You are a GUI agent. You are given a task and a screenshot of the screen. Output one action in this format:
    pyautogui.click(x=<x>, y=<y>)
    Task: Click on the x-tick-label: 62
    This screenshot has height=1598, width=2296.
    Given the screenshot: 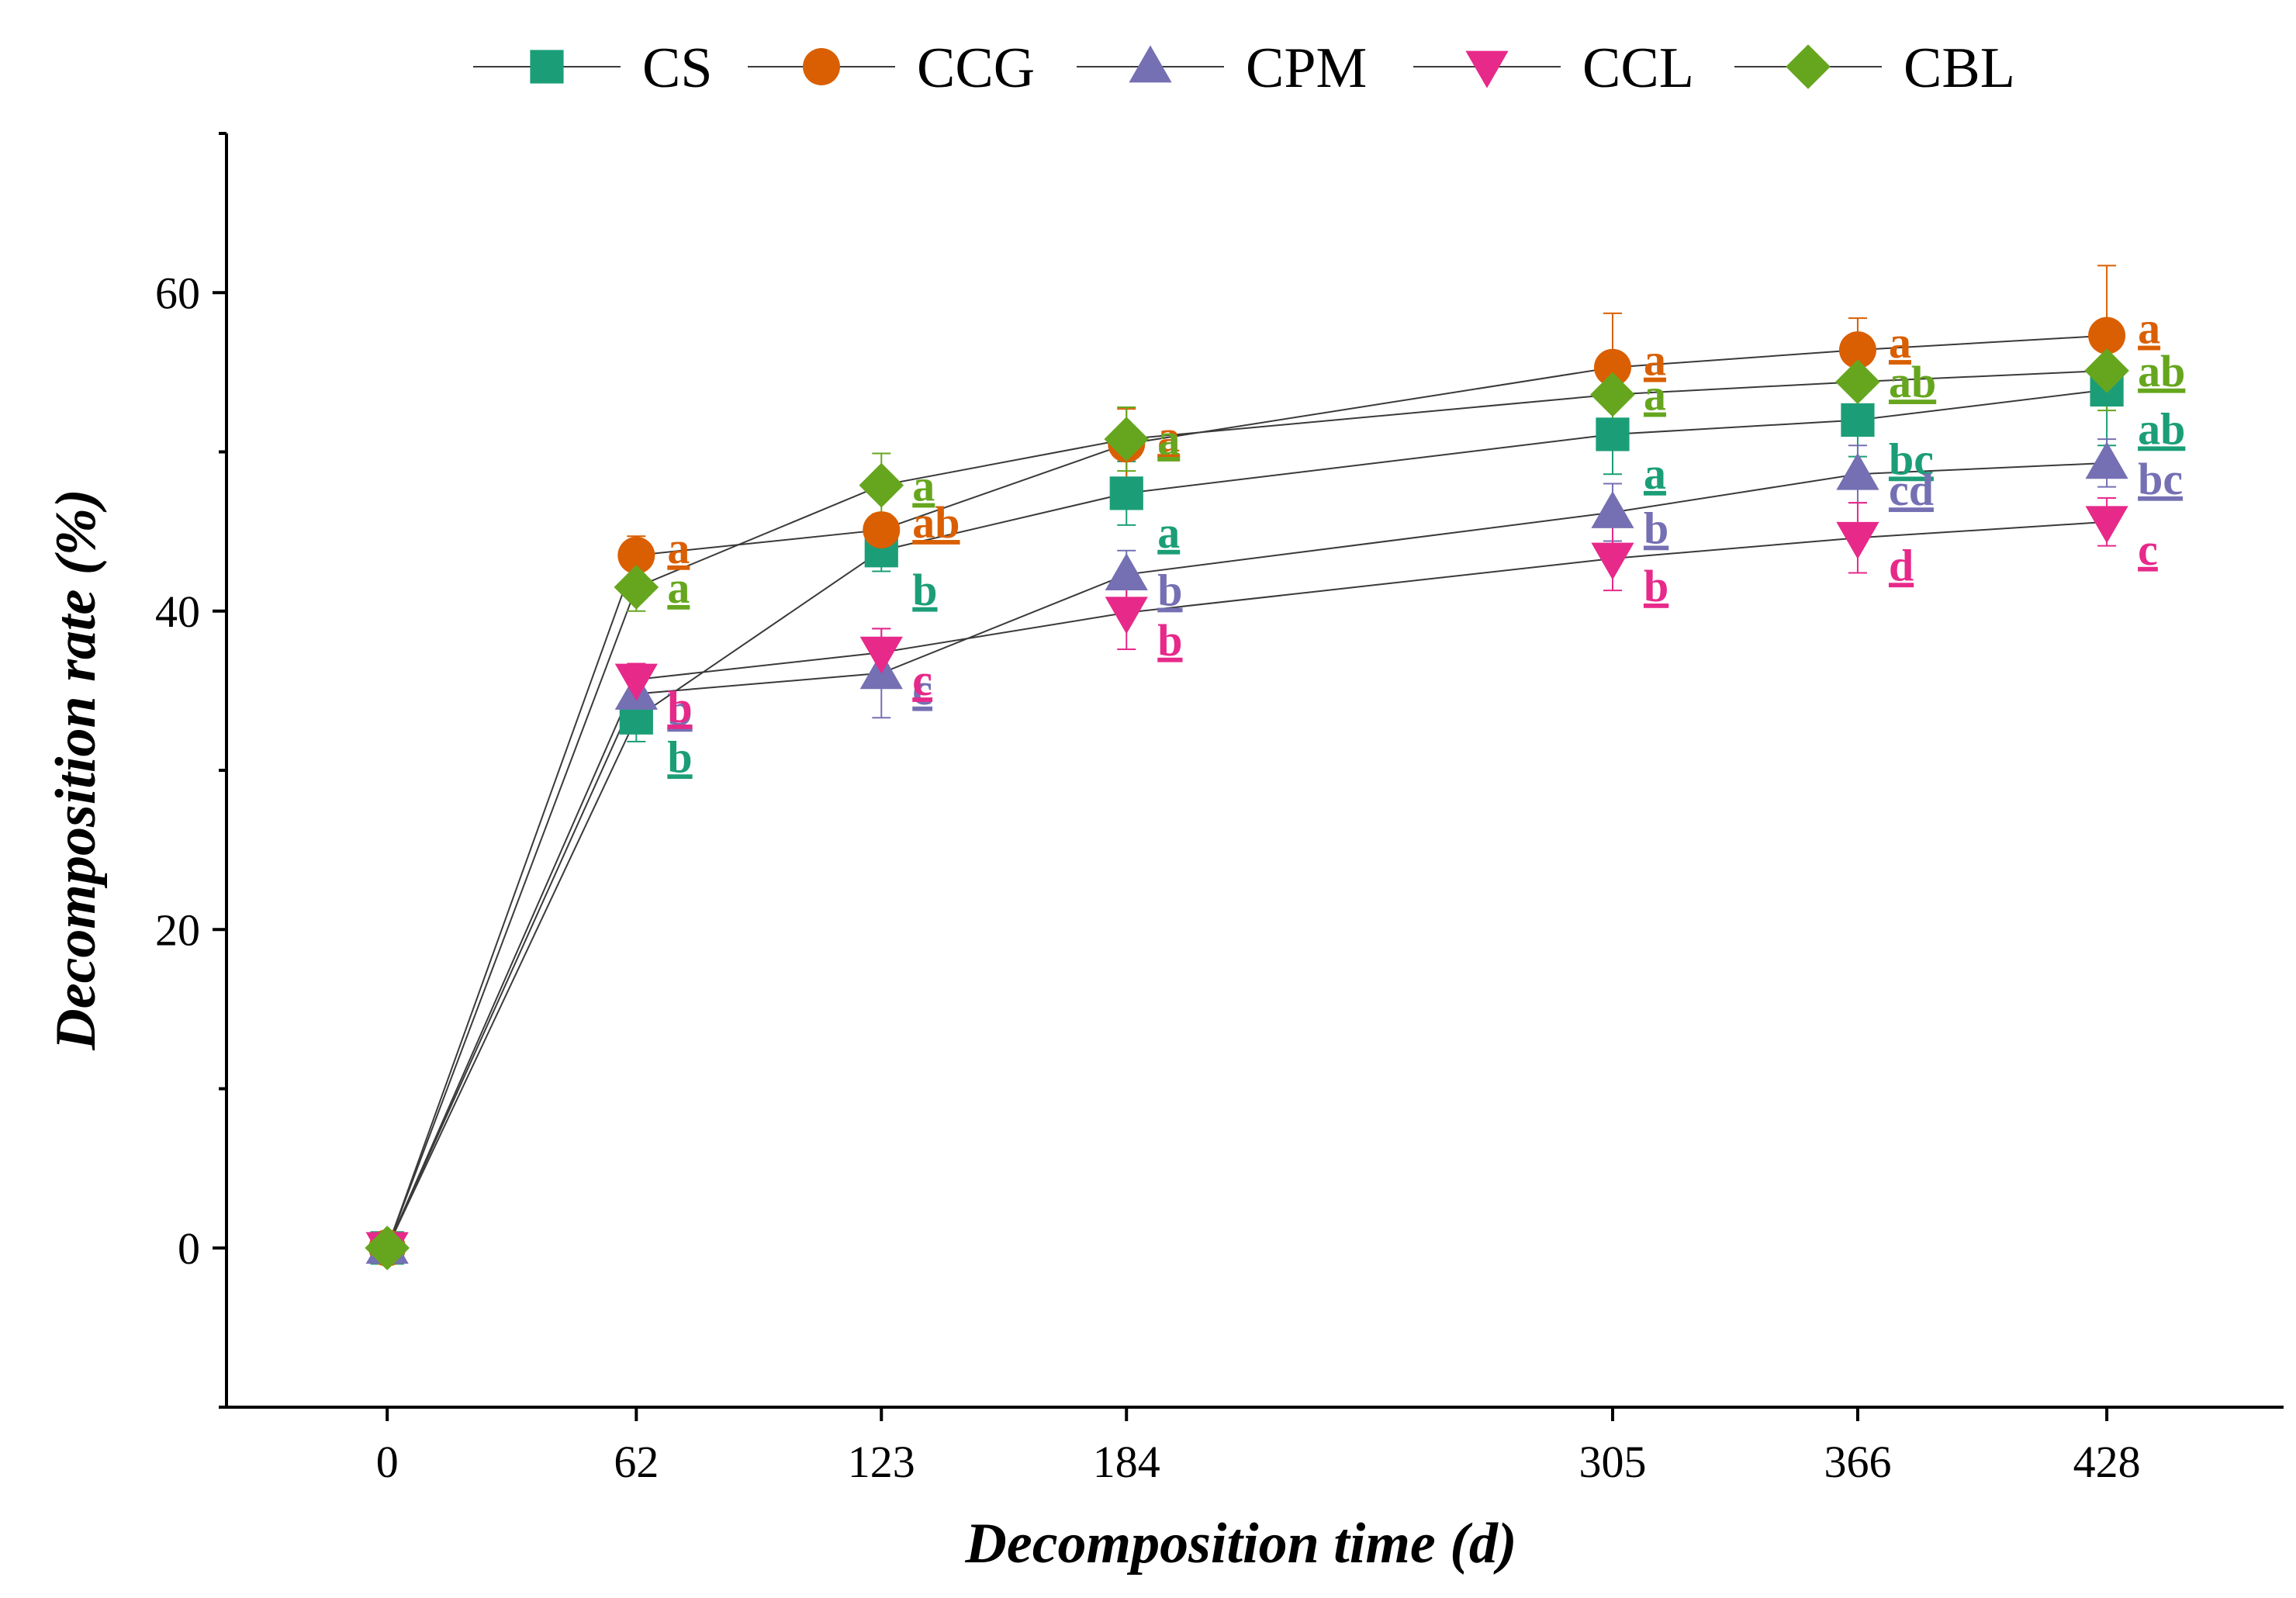 What is the action you would take?
    pyautogui.click(x=636, y=1462)
    